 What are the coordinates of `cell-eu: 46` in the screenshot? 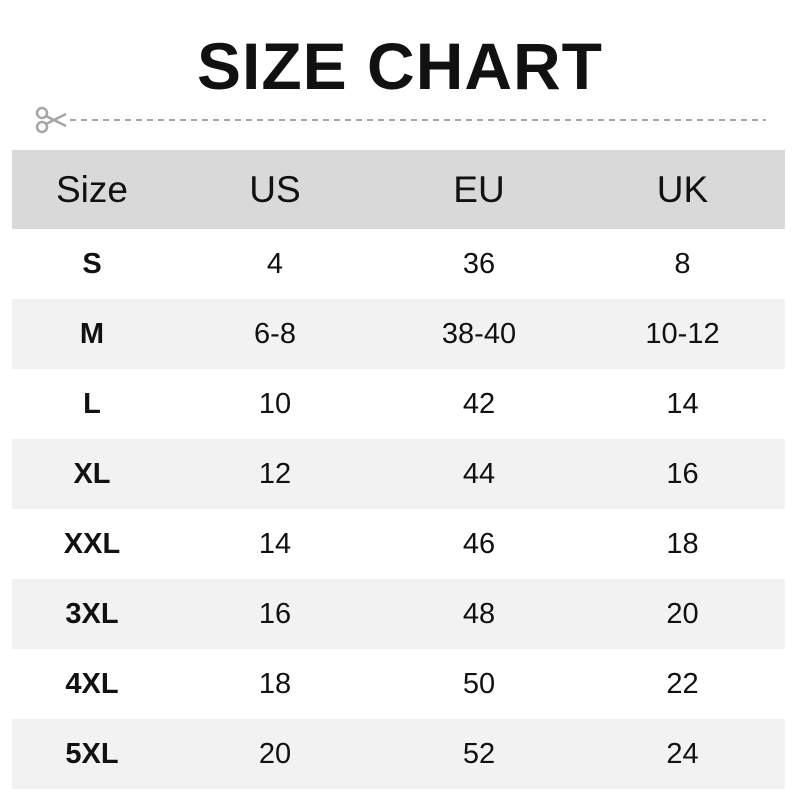 It's located at (479, 543).